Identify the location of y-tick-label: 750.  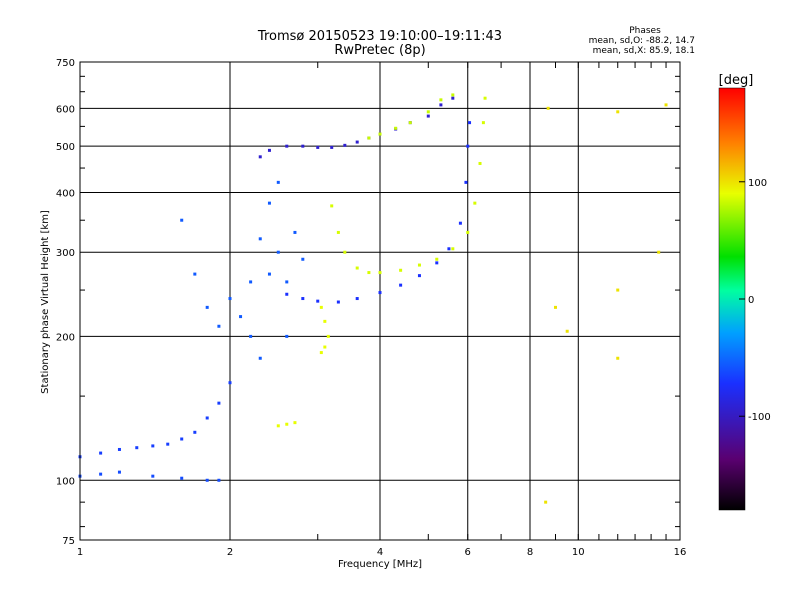
(65, 63).